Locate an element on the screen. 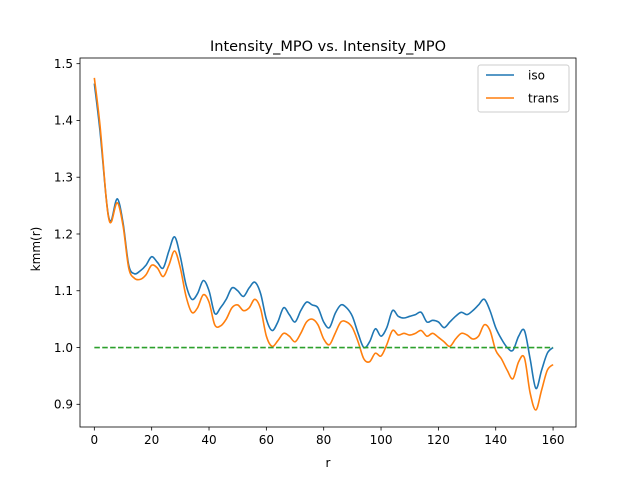 The height and width of the screenshot is (480, 640). x-tick-label: 140 is located at coordinates (495, 440).